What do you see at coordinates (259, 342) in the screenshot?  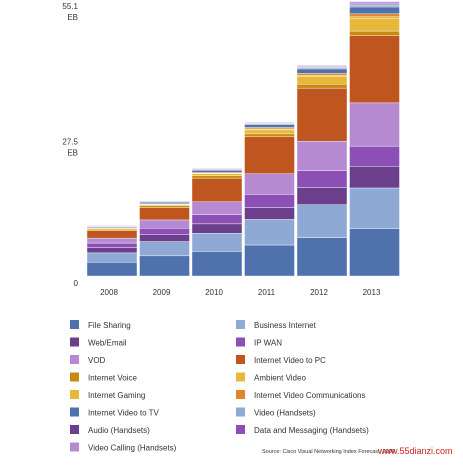 I see `legend-item: IP WAN` at bounding box center [259, 342].